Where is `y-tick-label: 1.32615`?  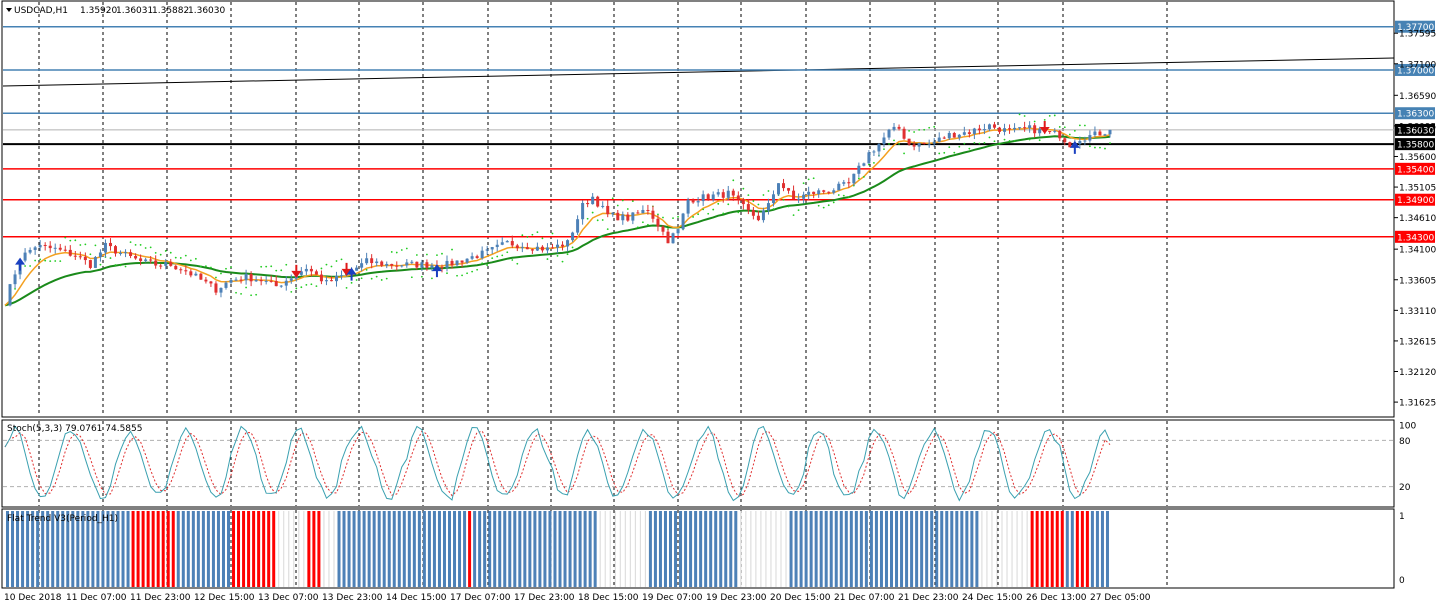
y-tick-label: 1.32615 is located at coordinates (1417, 342).